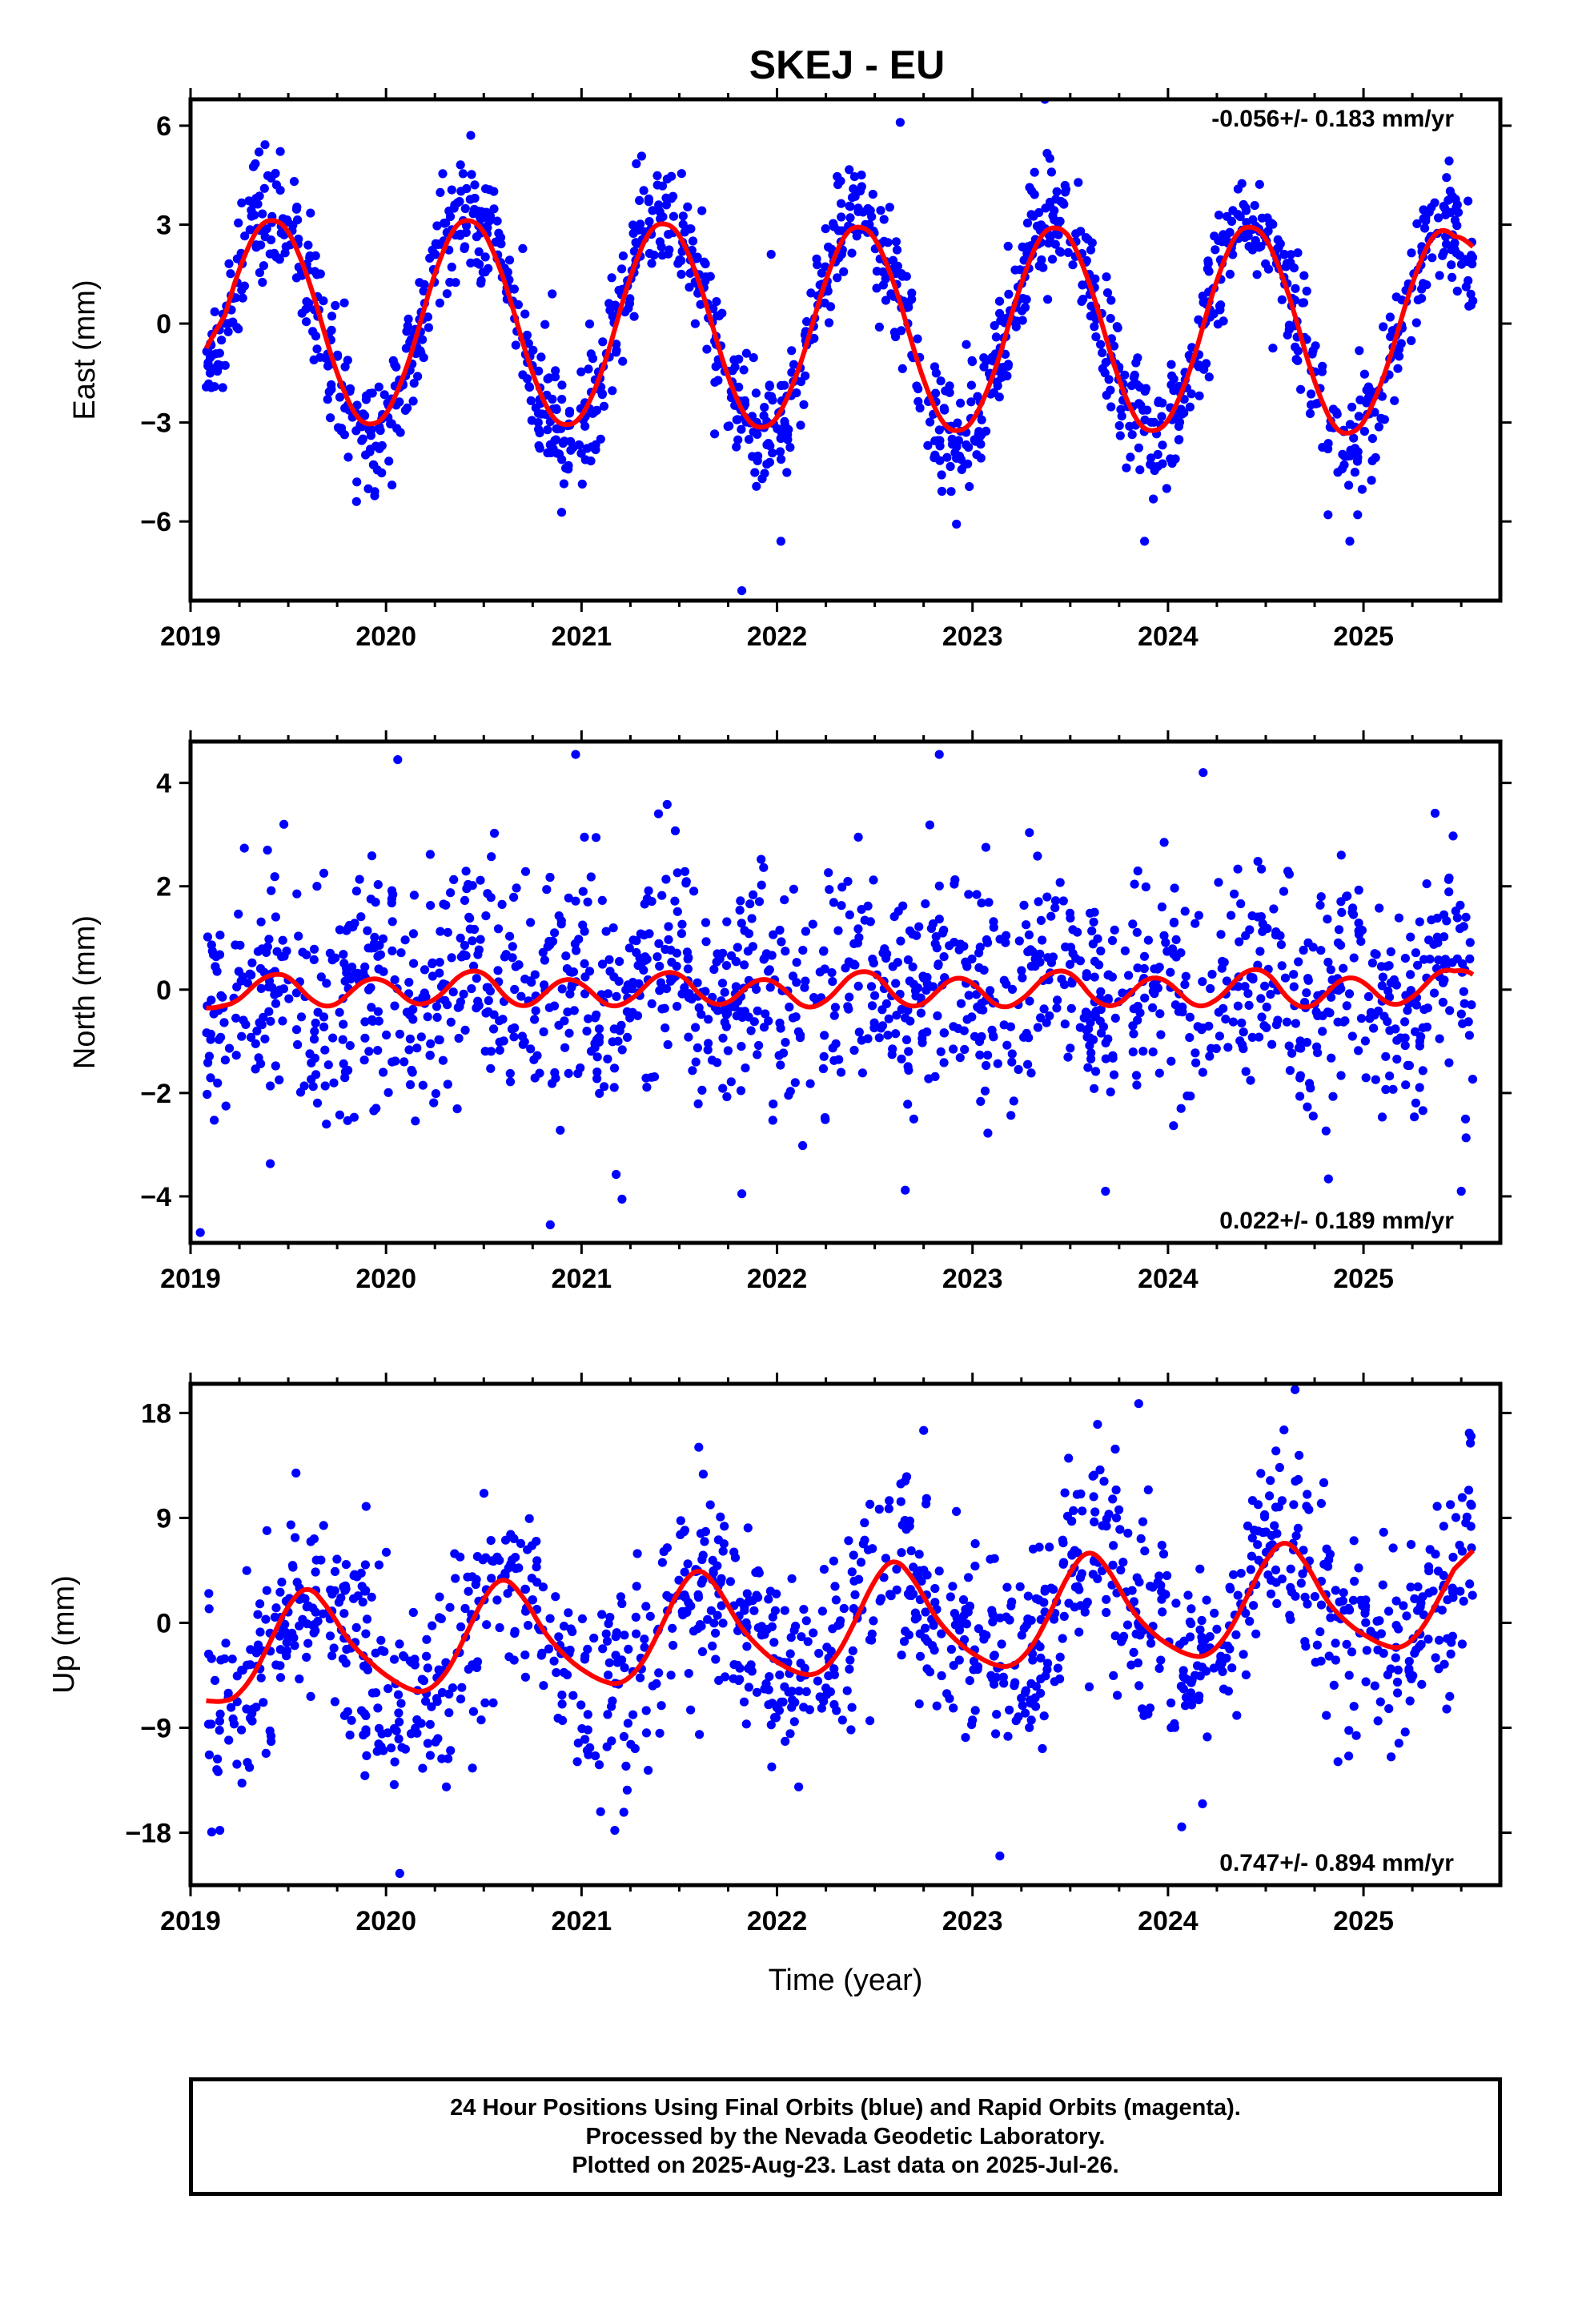 This screenshot has width=1582, height=2324. I want to click on x-tick-label: 2021, so click(582, 636).